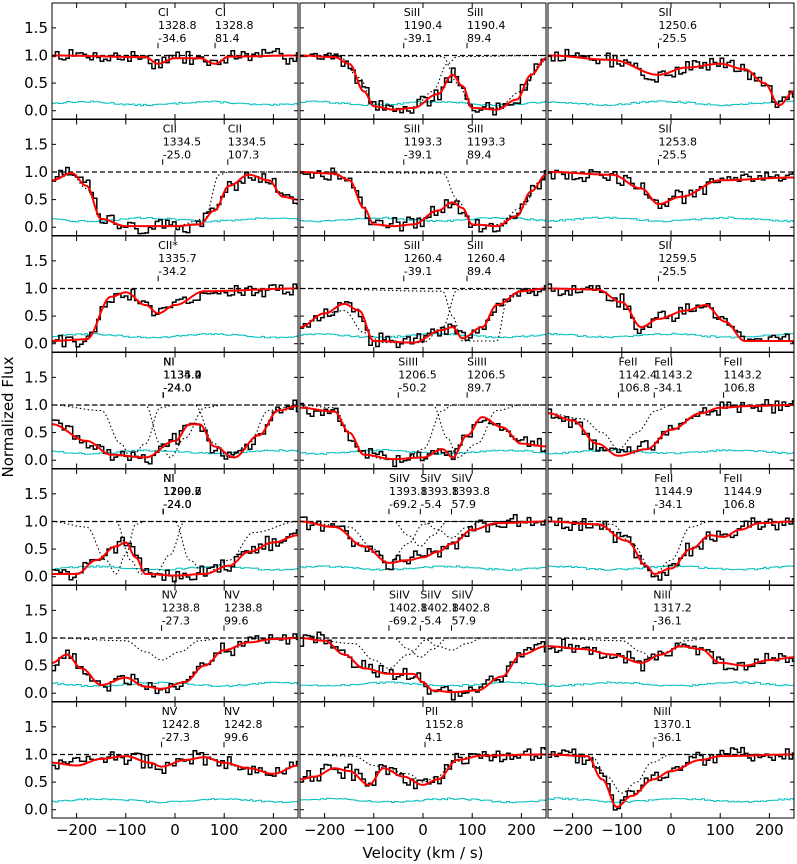  Describe the element at coordinates (463, 621) in the screenshot. I see `line-velocity: 57.9` at that location.